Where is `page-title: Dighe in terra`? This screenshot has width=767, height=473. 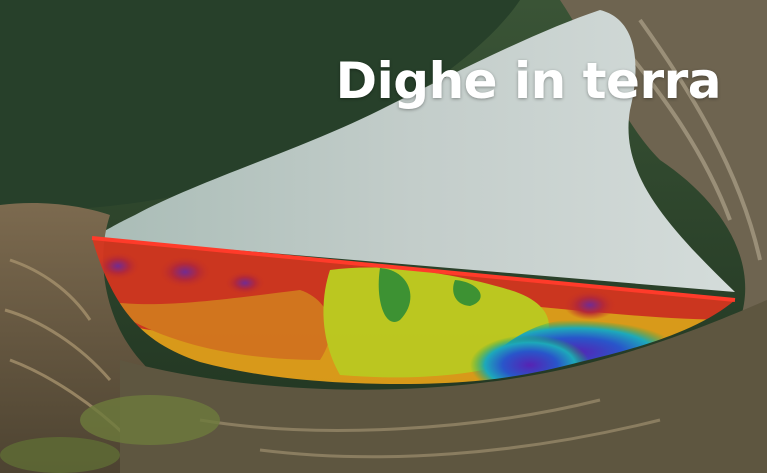
page-title: Dighe in terra is located at coordinates (528, 81).